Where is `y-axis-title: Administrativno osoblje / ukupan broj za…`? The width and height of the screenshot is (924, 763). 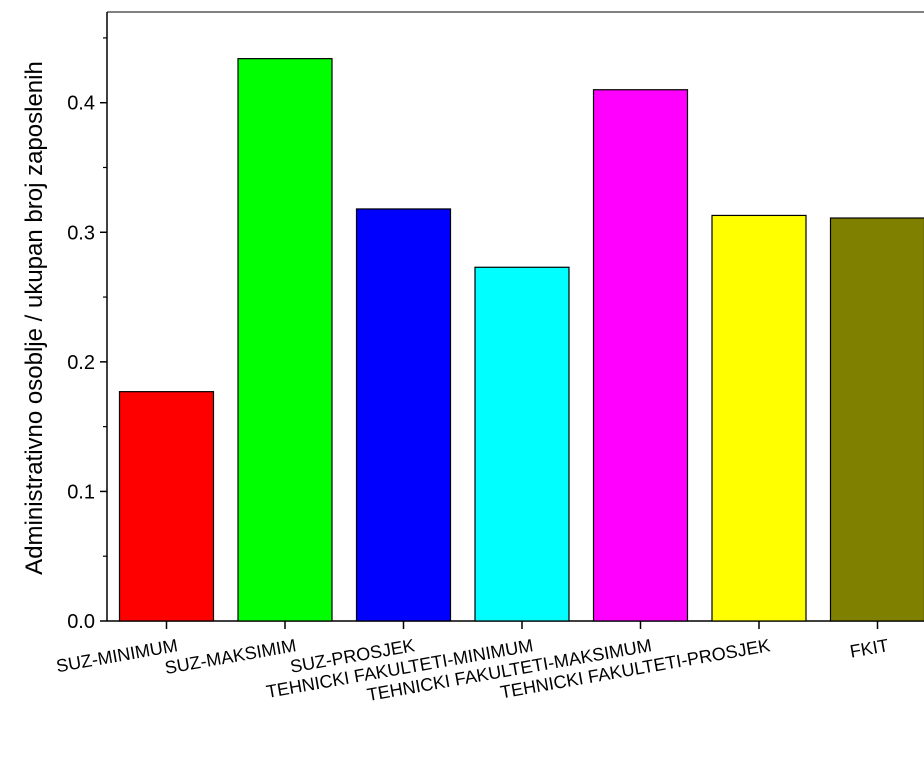 y-axis-title: Administrativno osoblje / ukupan broj za… is located at coordinates (34, 318).